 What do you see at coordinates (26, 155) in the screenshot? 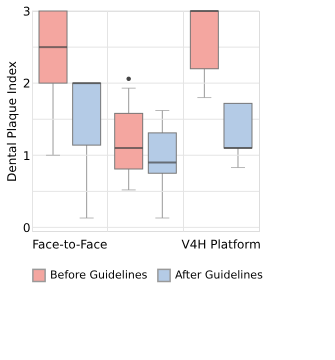
I see `y-tick-label: 1` at bounding box center [26, 155].